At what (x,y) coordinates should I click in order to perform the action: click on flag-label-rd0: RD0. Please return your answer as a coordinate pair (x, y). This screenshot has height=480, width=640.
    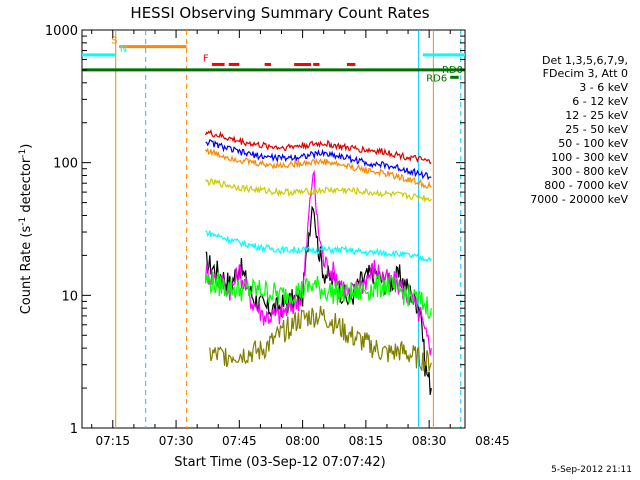
    Looking at the image, I should click on (452, 70).